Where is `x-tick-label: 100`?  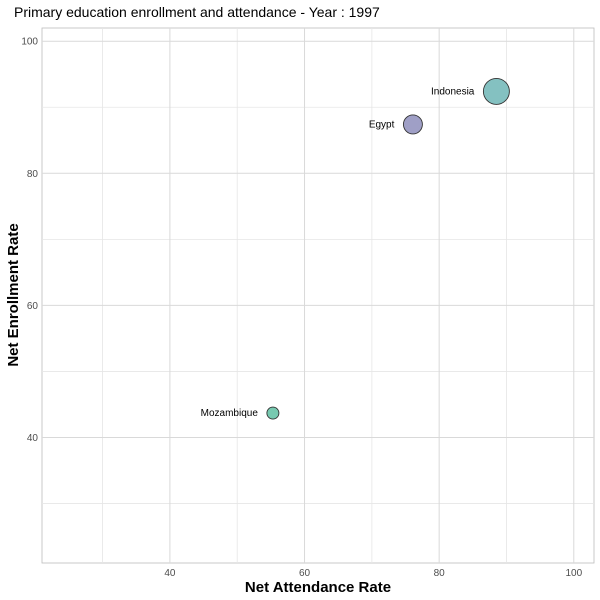 x-tick-label: 100 is located at coordinates (573, 573).